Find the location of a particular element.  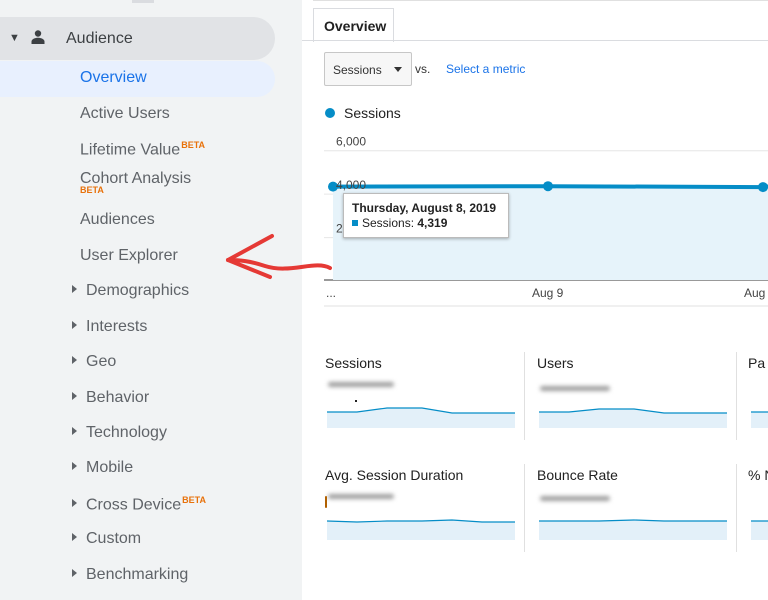

sidebar-group-label: Custom is located at coordinates (114, 538).